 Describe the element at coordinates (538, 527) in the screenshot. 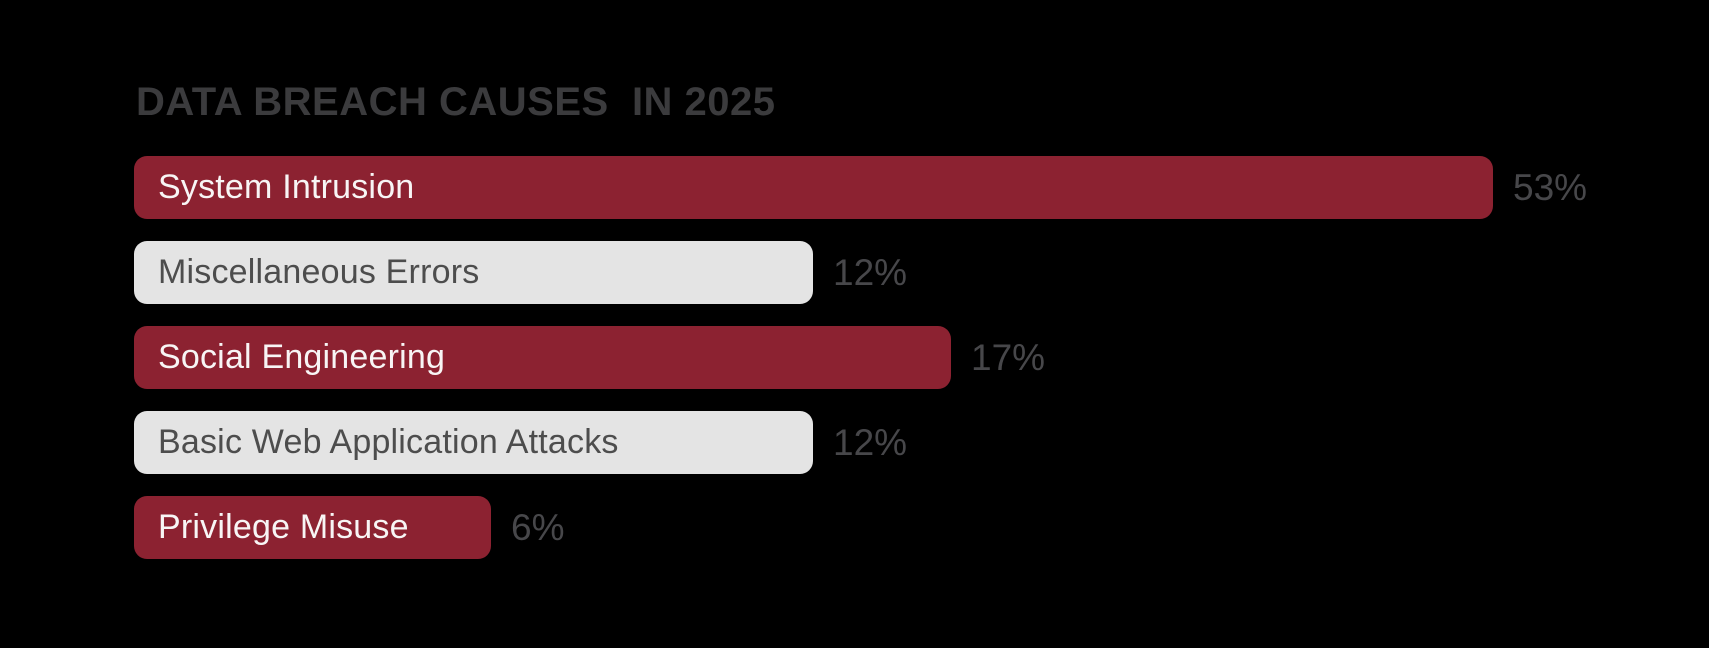

I see `value-label: 6%` at that location.